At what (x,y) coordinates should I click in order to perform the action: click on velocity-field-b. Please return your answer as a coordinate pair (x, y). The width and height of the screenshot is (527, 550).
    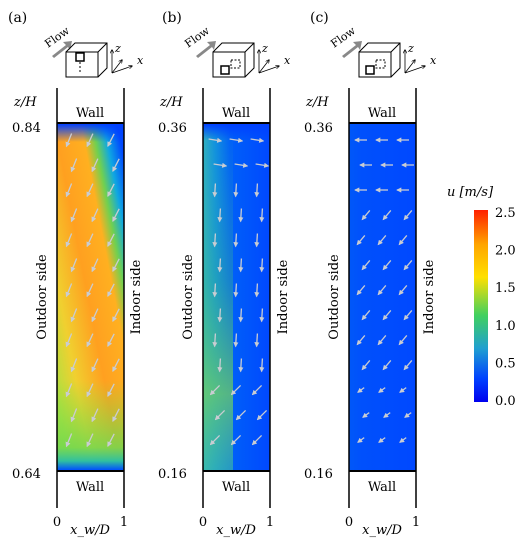
    Looking at the image, I should click on (236, 297).